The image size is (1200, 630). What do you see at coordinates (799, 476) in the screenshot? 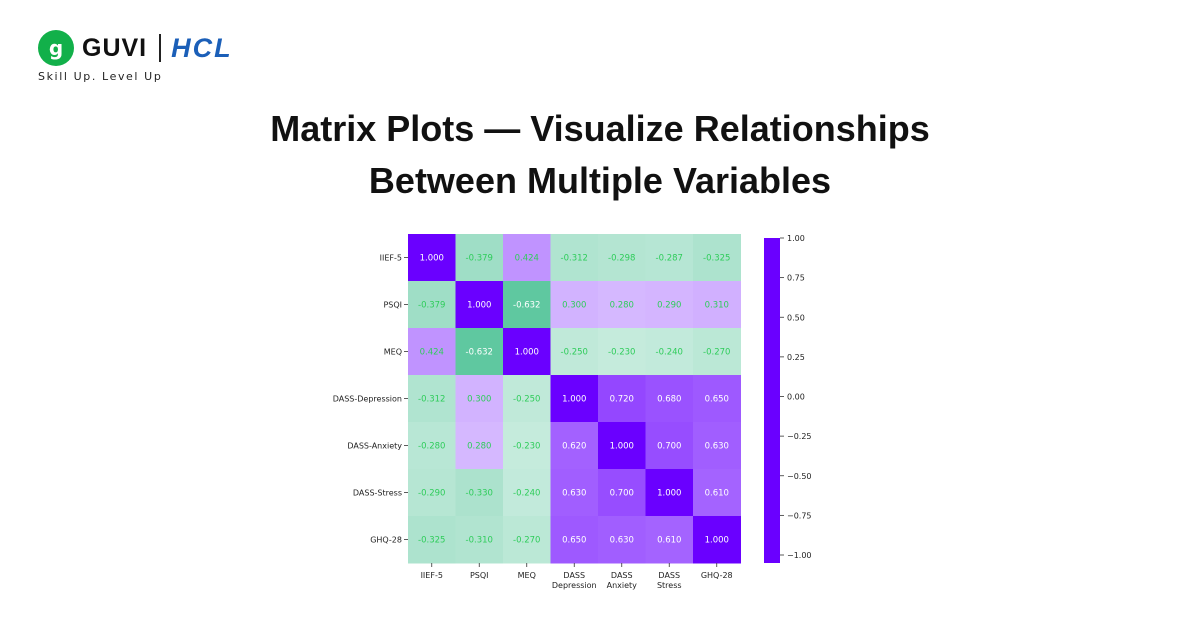
I see `colorbar-tick-label: −0.50` at bounding box center [799, 476].